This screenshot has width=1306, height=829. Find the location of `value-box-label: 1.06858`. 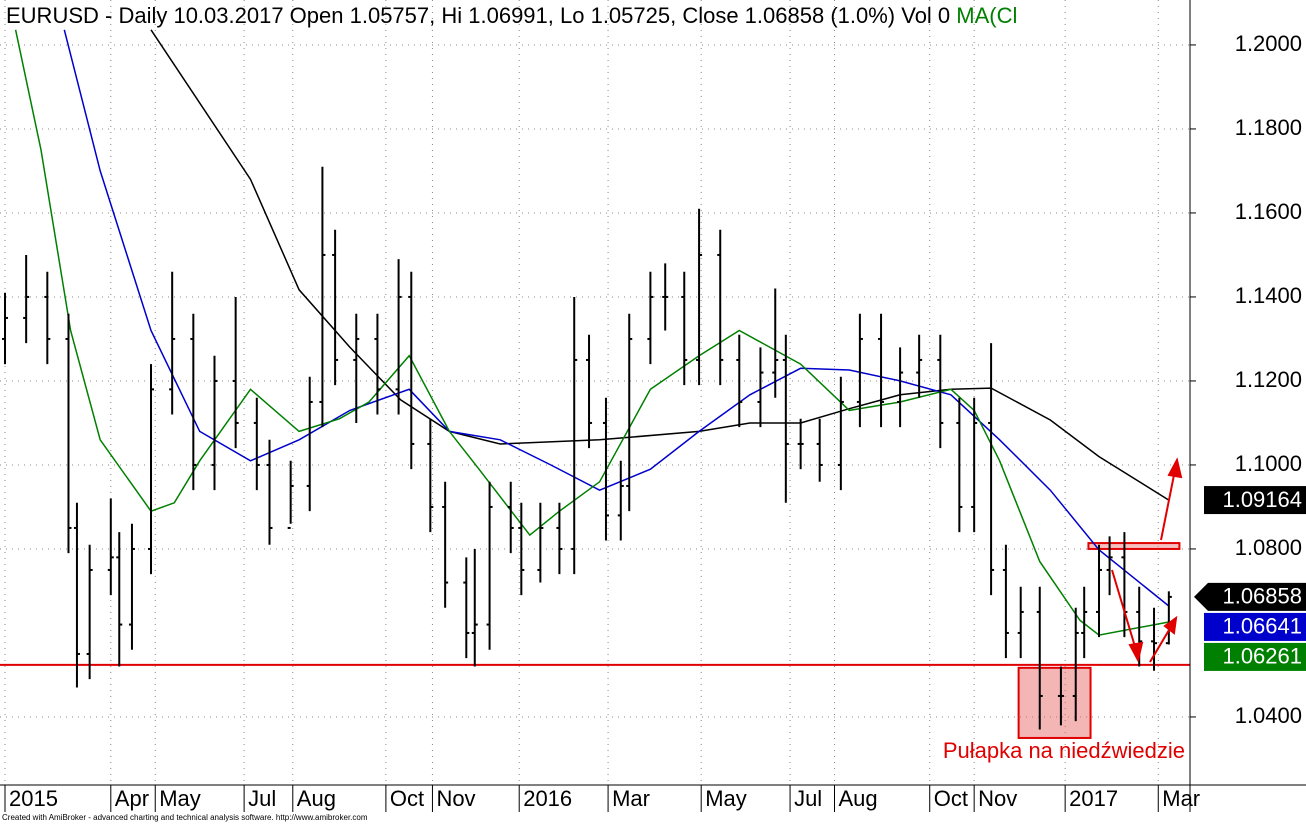

value-box-label: 1.06858 is located at coordinates (1262, 596).